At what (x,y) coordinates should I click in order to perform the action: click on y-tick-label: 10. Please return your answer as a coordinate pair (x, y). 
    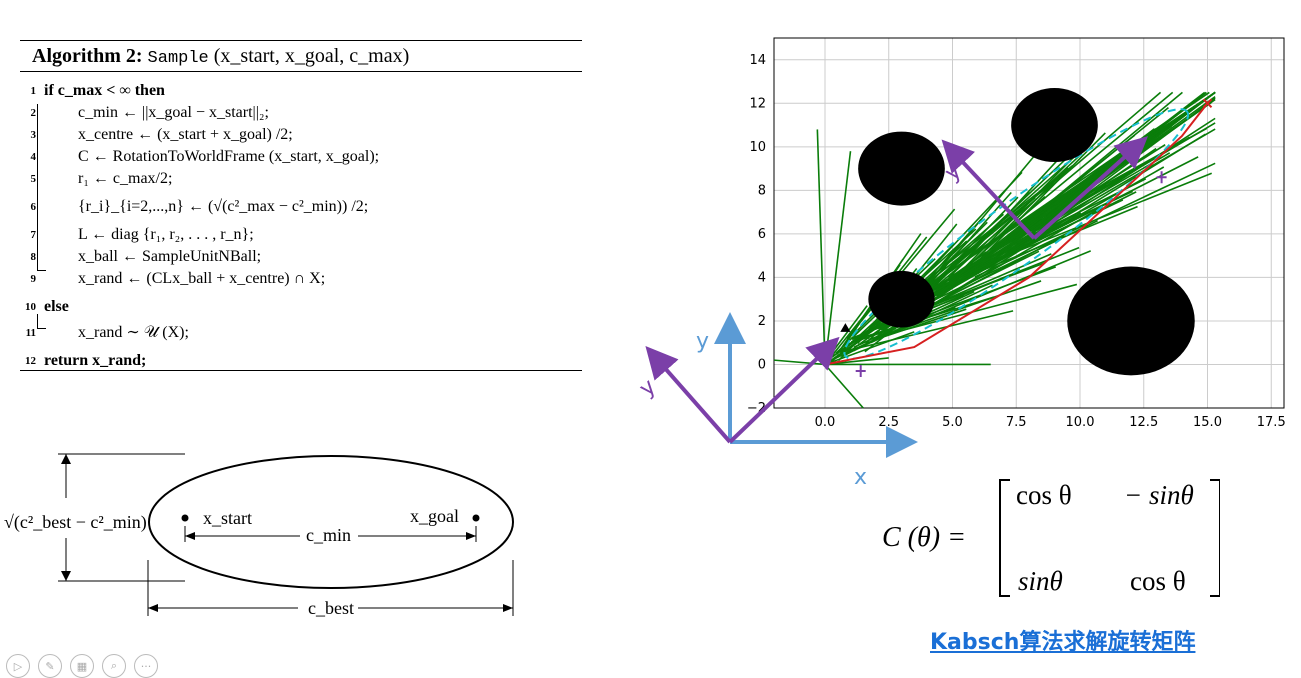
    Looking at the image, I should click on (757, 147).